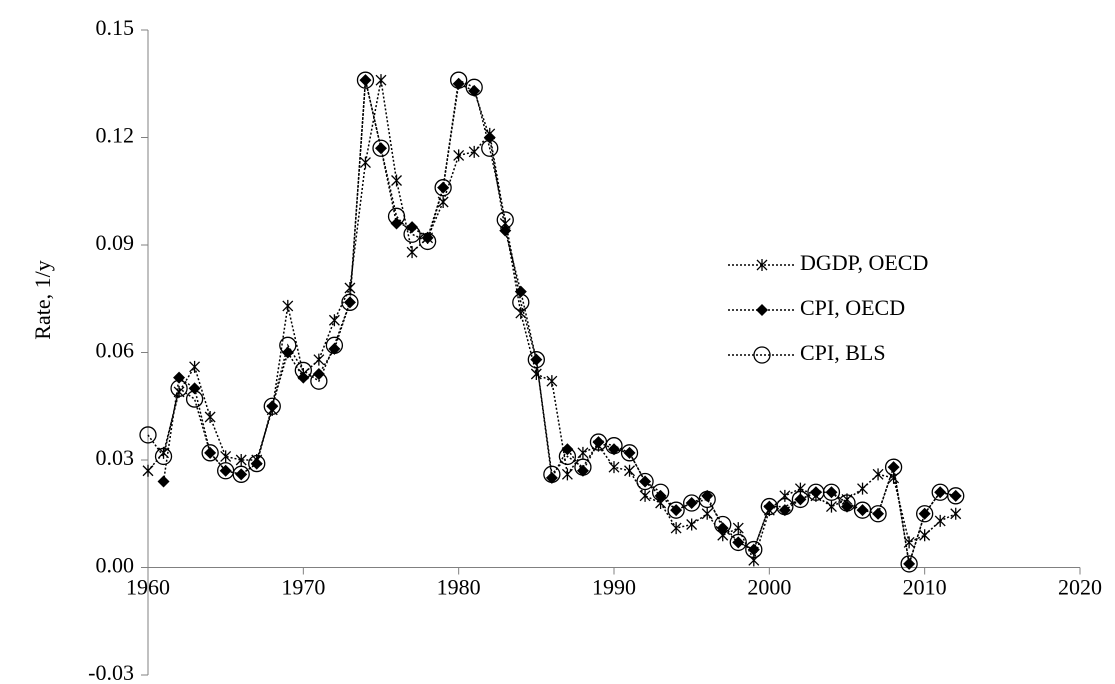 Image resolution: width=1115 pixels, height=684 pixels. Describe the element at coordinates (925, 587) in the screenshot. I see `x-tick-label: 2010` at that location.